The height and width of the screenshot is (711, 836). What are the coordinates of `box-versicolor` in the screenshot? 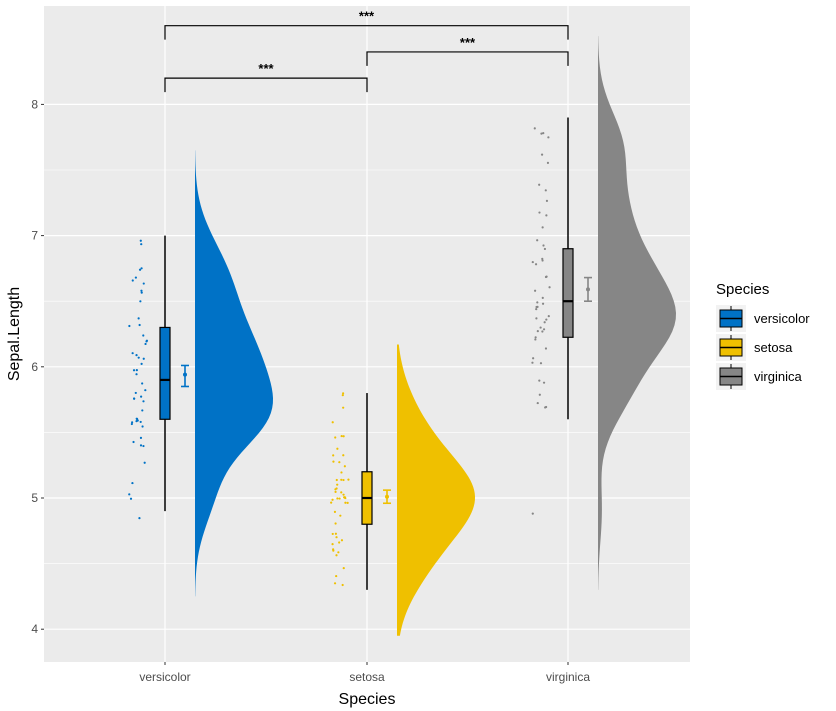 It's located at (165, 373).